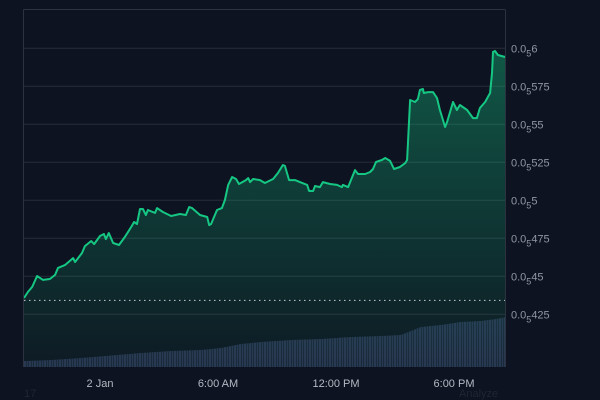 The image size is (600, 400). What do you see at coordinates (530, 164) in the screenshot?
I see `y-tick-label: 0.05525` at bounding box center [530, 164].